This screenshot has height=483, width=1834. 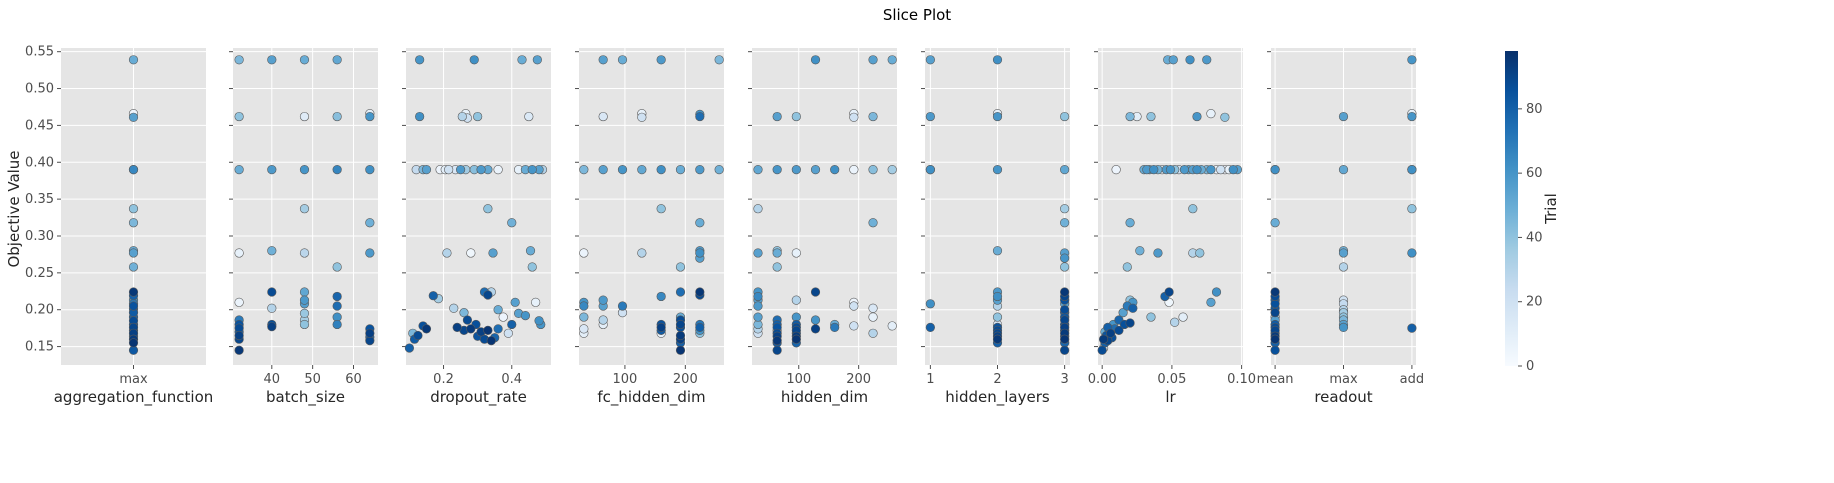 I want to click on x-tick-label: 100, so click(x=798, y=379).